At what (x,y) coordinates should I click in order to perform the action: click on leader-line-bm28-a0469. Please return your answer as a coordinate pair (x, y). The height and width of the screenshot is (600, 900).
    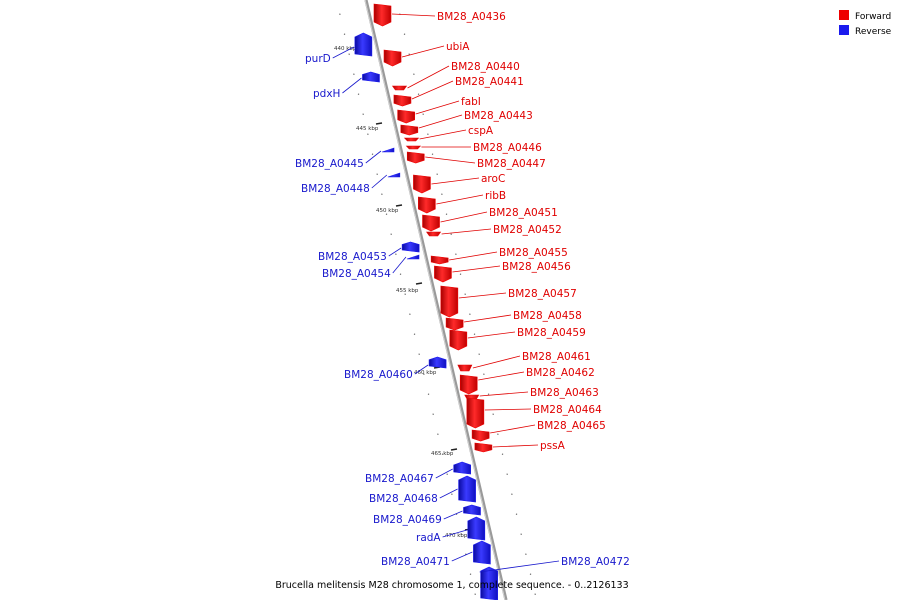
    Looking at the image, I should click on (453, 515).